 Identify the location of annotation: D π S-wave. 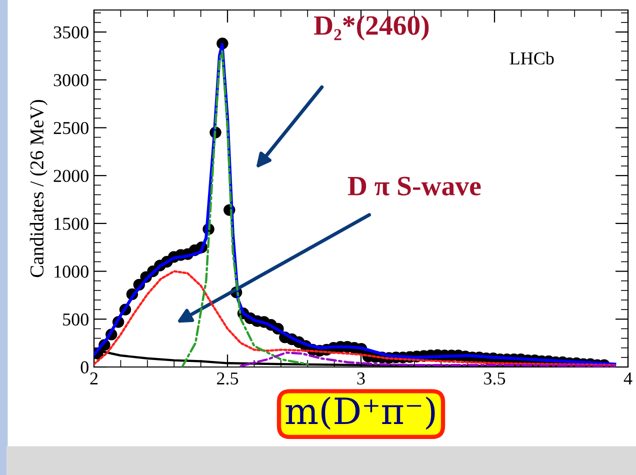
(414, 186).